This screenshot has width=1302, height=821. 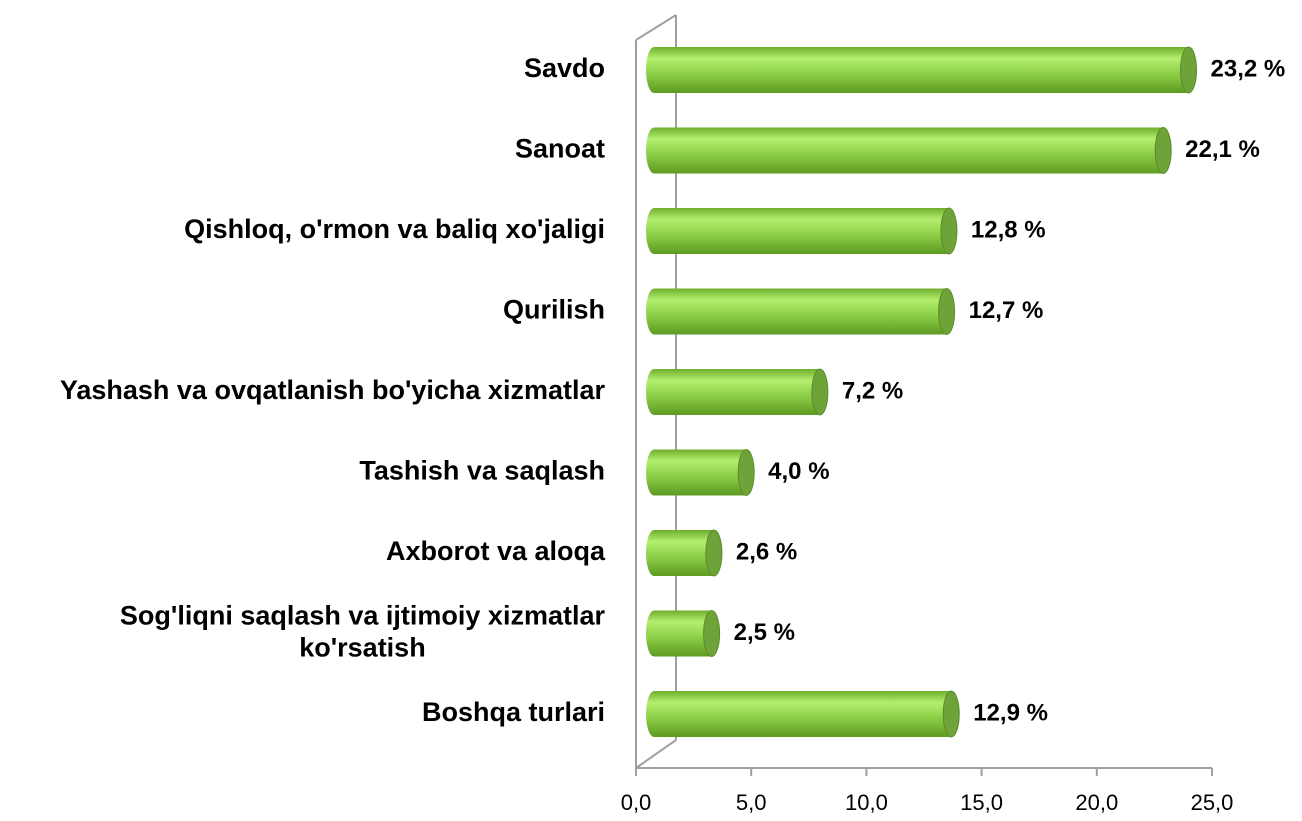 I want to click on value-label: 2,6 %, so click(x=766, y=551).